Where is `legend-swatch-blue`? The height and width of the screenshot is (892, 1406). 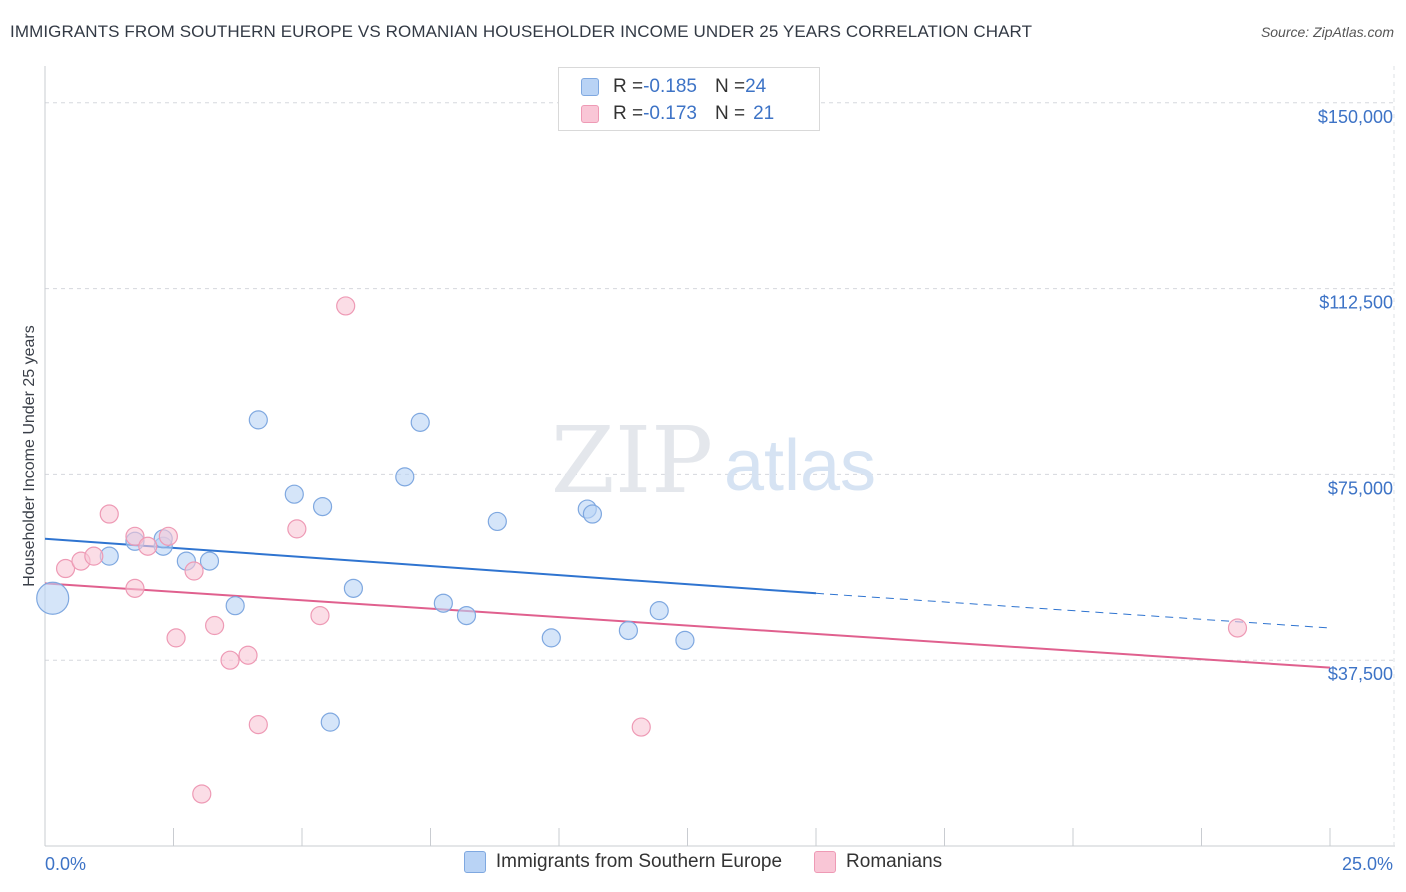
legend-swatch-blue is located at coordinates (590, 87).